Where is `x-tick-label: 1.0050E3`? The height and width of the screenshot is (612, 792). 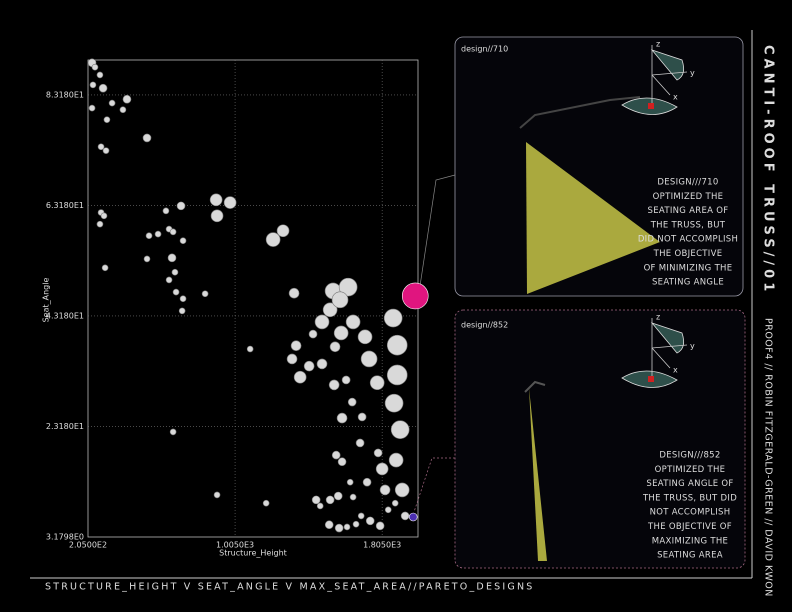 x-tick-label: 1.0050E3 is located at coordinates (235, 545).